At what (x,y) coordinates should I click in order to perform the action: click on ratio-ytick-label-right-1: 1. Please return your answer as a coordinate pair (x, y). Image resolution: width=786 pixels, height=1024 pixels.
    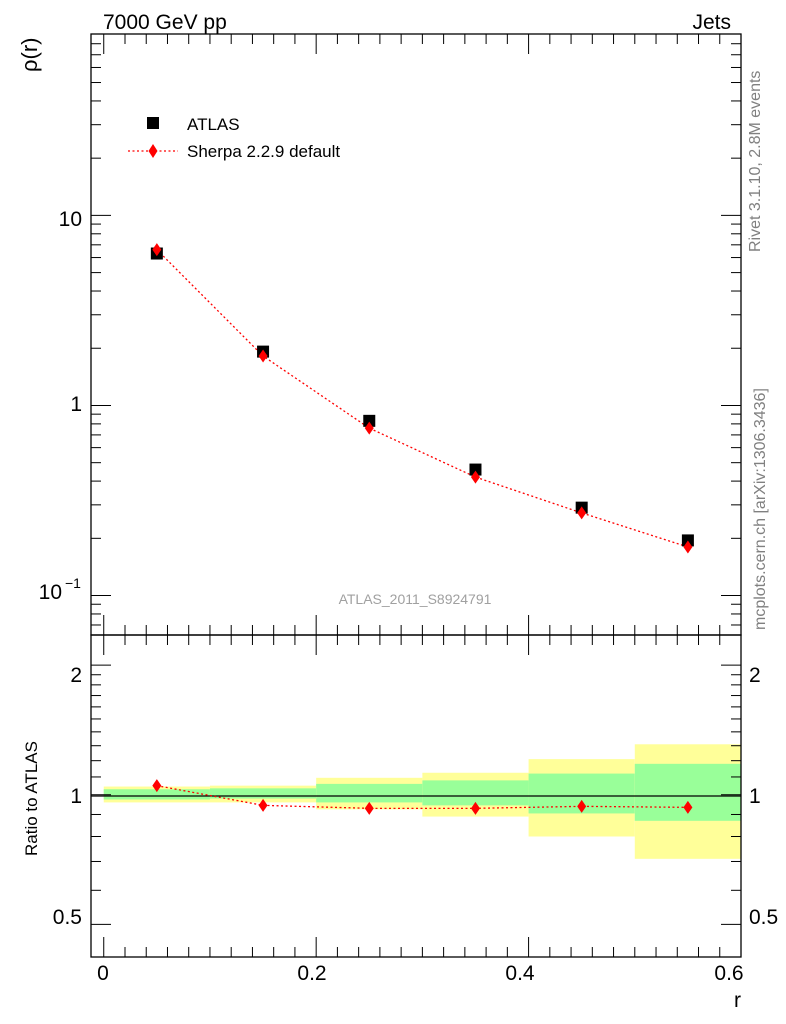
    Looking at the image, I should click on (755, 796).